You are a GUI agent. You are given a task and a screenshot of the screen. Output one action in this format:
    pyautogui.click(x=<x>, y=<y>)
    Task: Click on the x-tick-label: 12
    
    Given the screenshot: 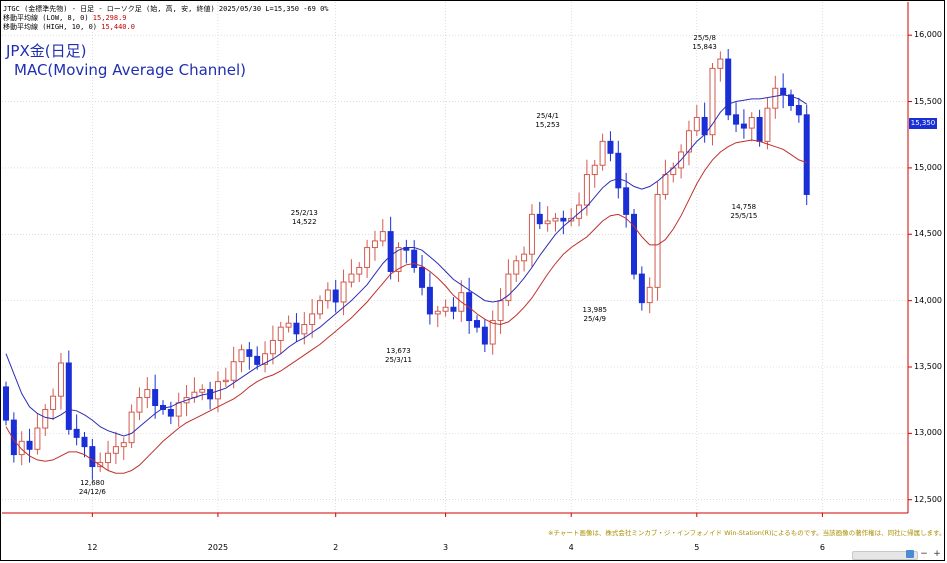 What is the action you would take?
    pyautogui.click(x=92, y=547)
    